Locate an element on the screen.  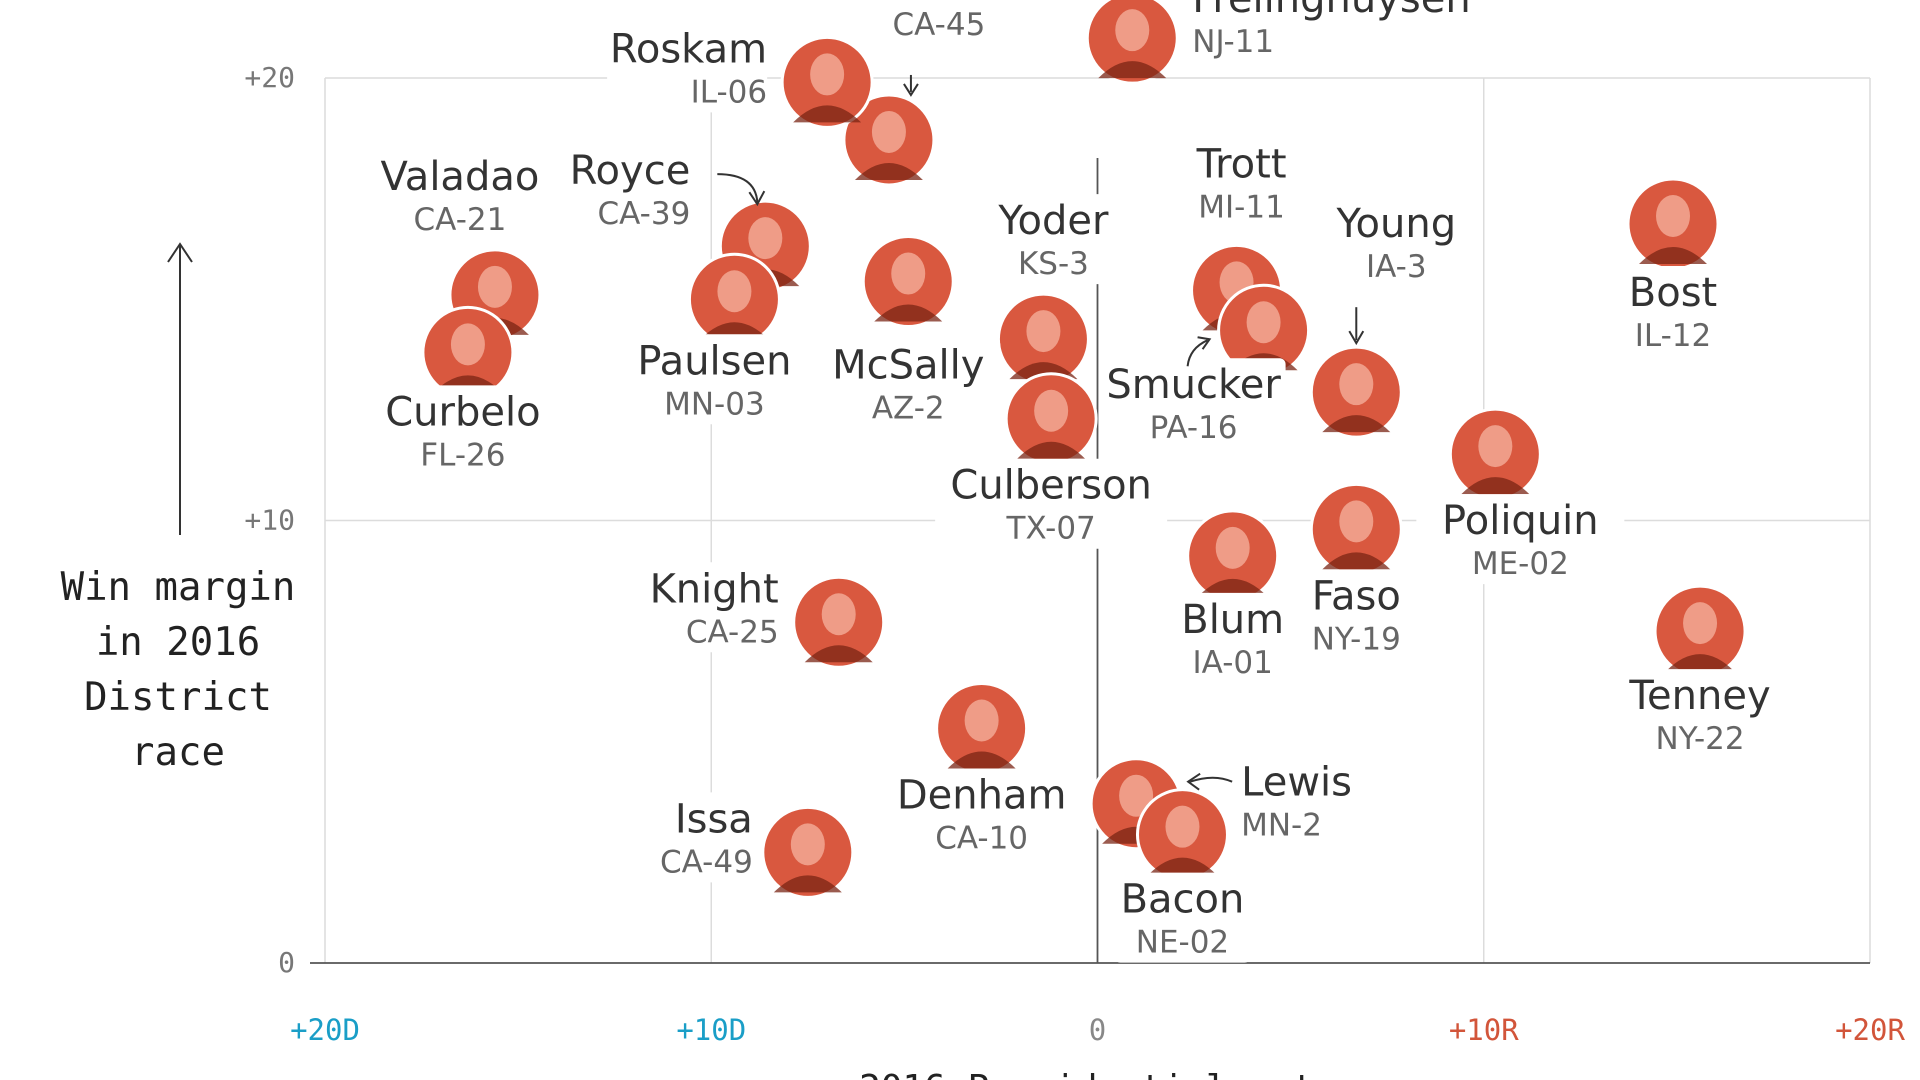
label-halo-royce is located at coordinates (622, 189).